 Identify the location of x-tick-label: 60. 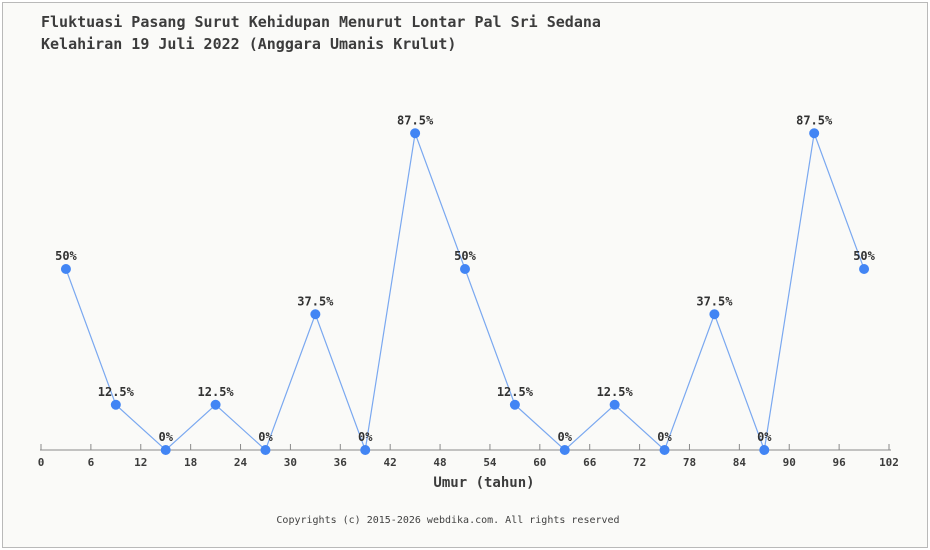
(539, 462).